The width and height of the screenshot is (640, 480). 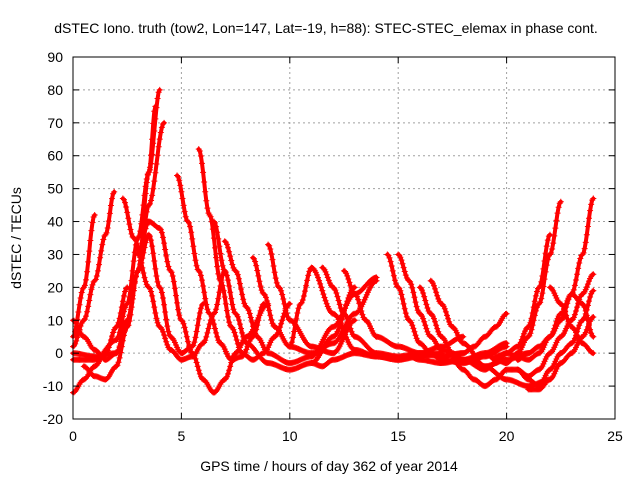 I want to click on y-tick-label: 50, so click(x=55, y=189).